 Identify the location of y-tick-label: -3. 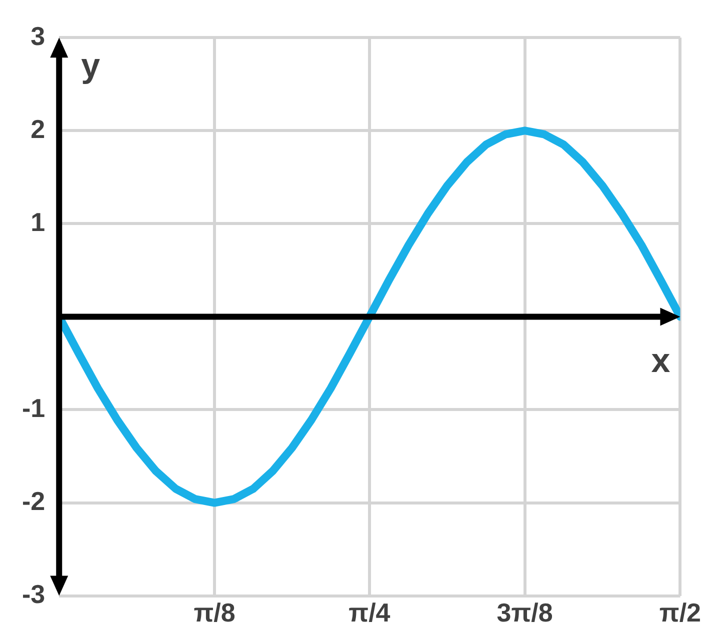
(34, 593).